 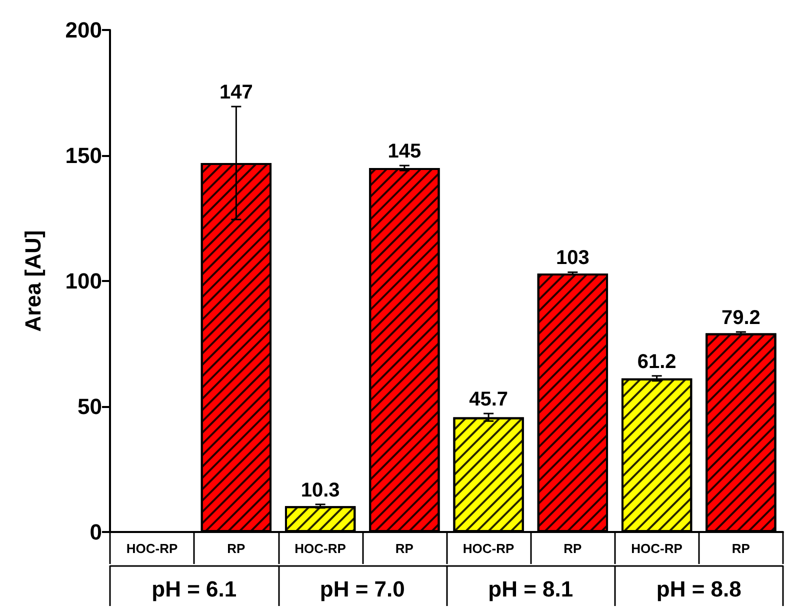 What do you see at coordinates (83, 155) in the screenshot?
I see `y-tick-label: 150` at bounding box center [83, 155].